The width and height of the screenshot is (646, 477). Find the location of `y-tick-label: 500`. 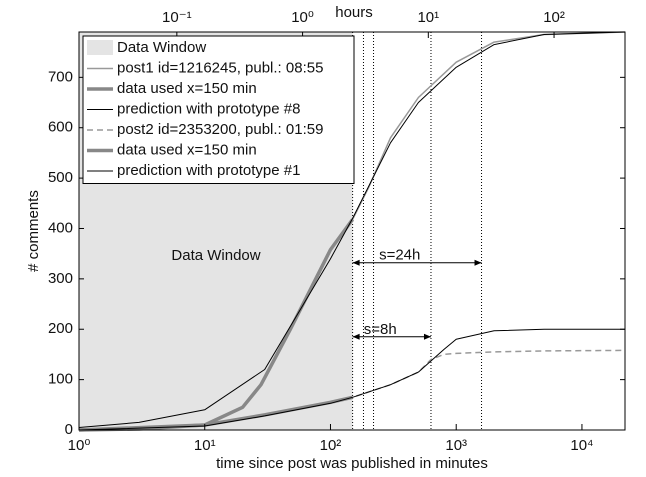

y-tick-label: 500 is located at coordinates (60, 177).